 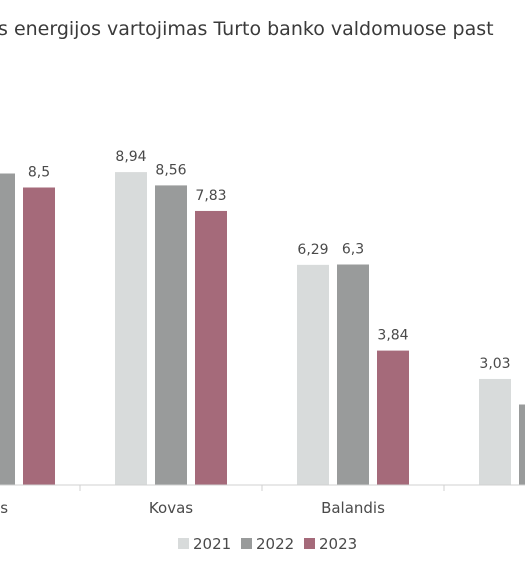 What do you see at coordinates (312, 250) in the screenshot?
I see `data-label: 6,29` at bounding box center [312, 250].